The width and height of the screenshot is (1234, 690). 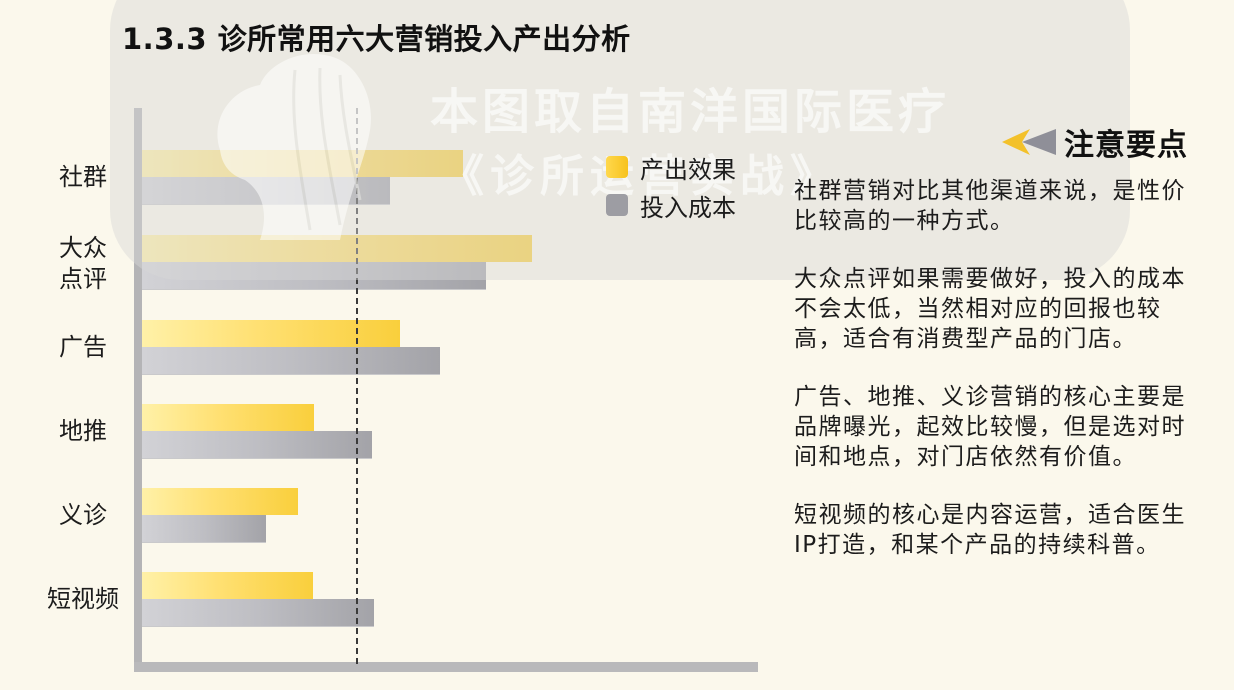 What do you see at coordinates (688, 169) in the screenshot?
I see `legend-label: 产出效果` at bounding box center [688, 169].